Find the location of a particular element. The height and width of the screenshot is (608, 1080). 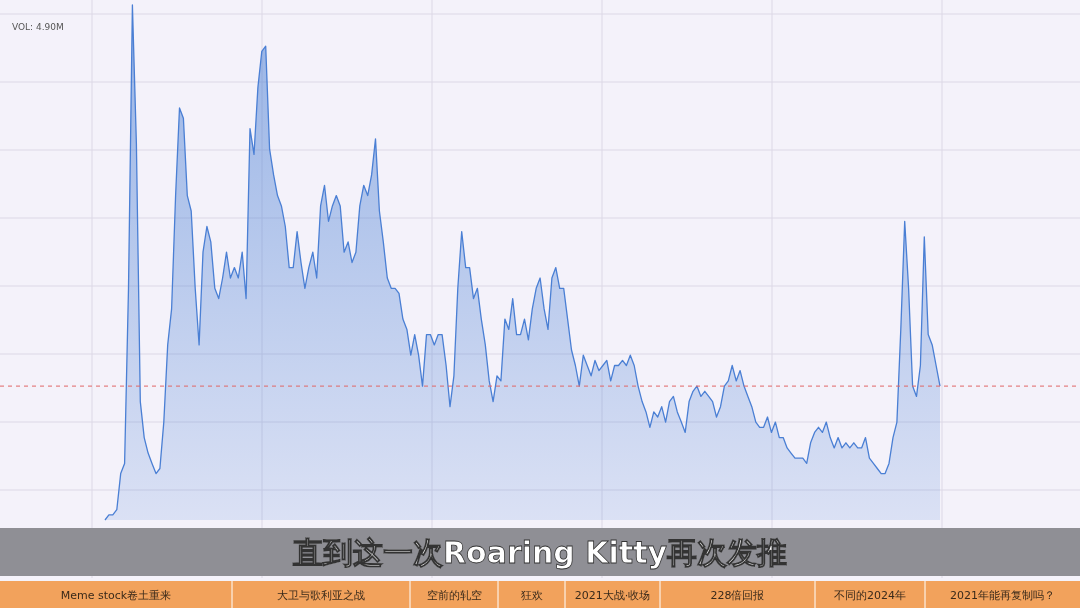

text: Meme stock卷土重来 is located at coordinates (116, 595).